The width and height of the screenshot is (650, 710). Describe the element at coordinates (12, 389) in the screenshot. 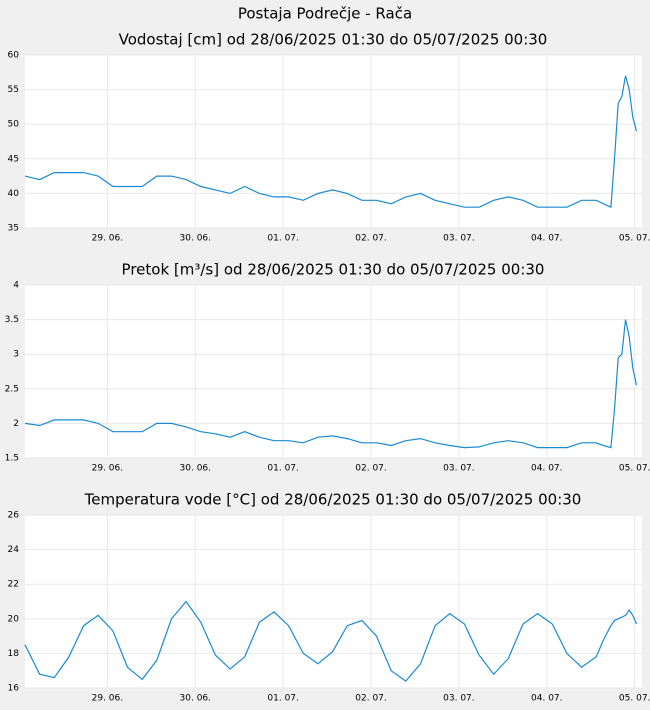

I see `y-tick-label: 2.5` at that location.